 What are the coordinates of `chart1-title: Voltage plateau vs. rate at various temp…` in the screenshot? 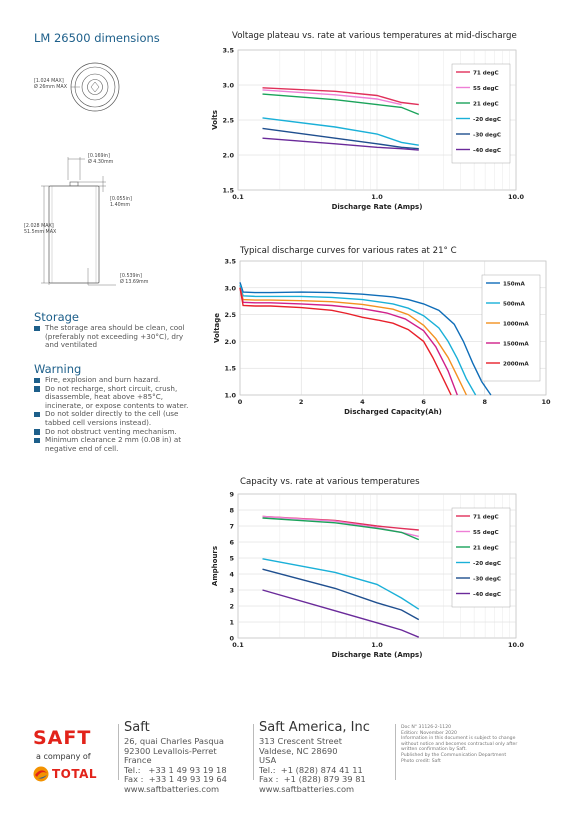 It's located at (374, 36).